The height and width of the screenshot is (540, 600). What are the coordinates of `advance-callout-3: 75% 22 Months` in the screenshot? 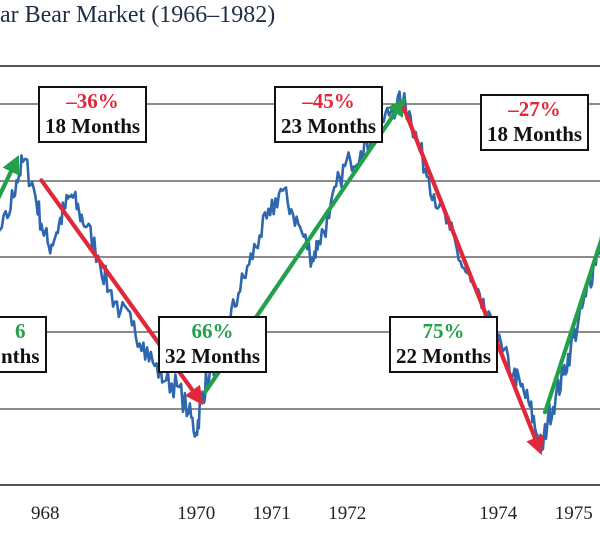 It's located at (444, 344).